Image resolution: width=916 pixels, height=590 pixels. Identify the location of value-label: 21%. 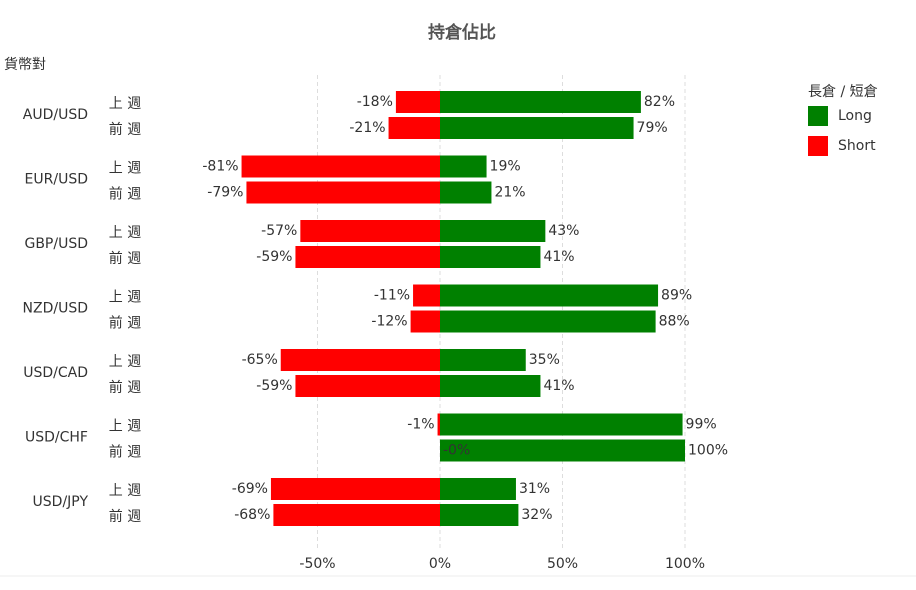
(509, 193).